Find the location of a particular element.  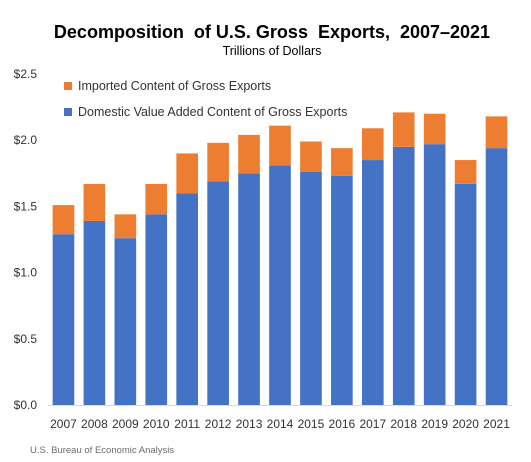

bar-domestic-2016 is located at coordinates (342, 290).